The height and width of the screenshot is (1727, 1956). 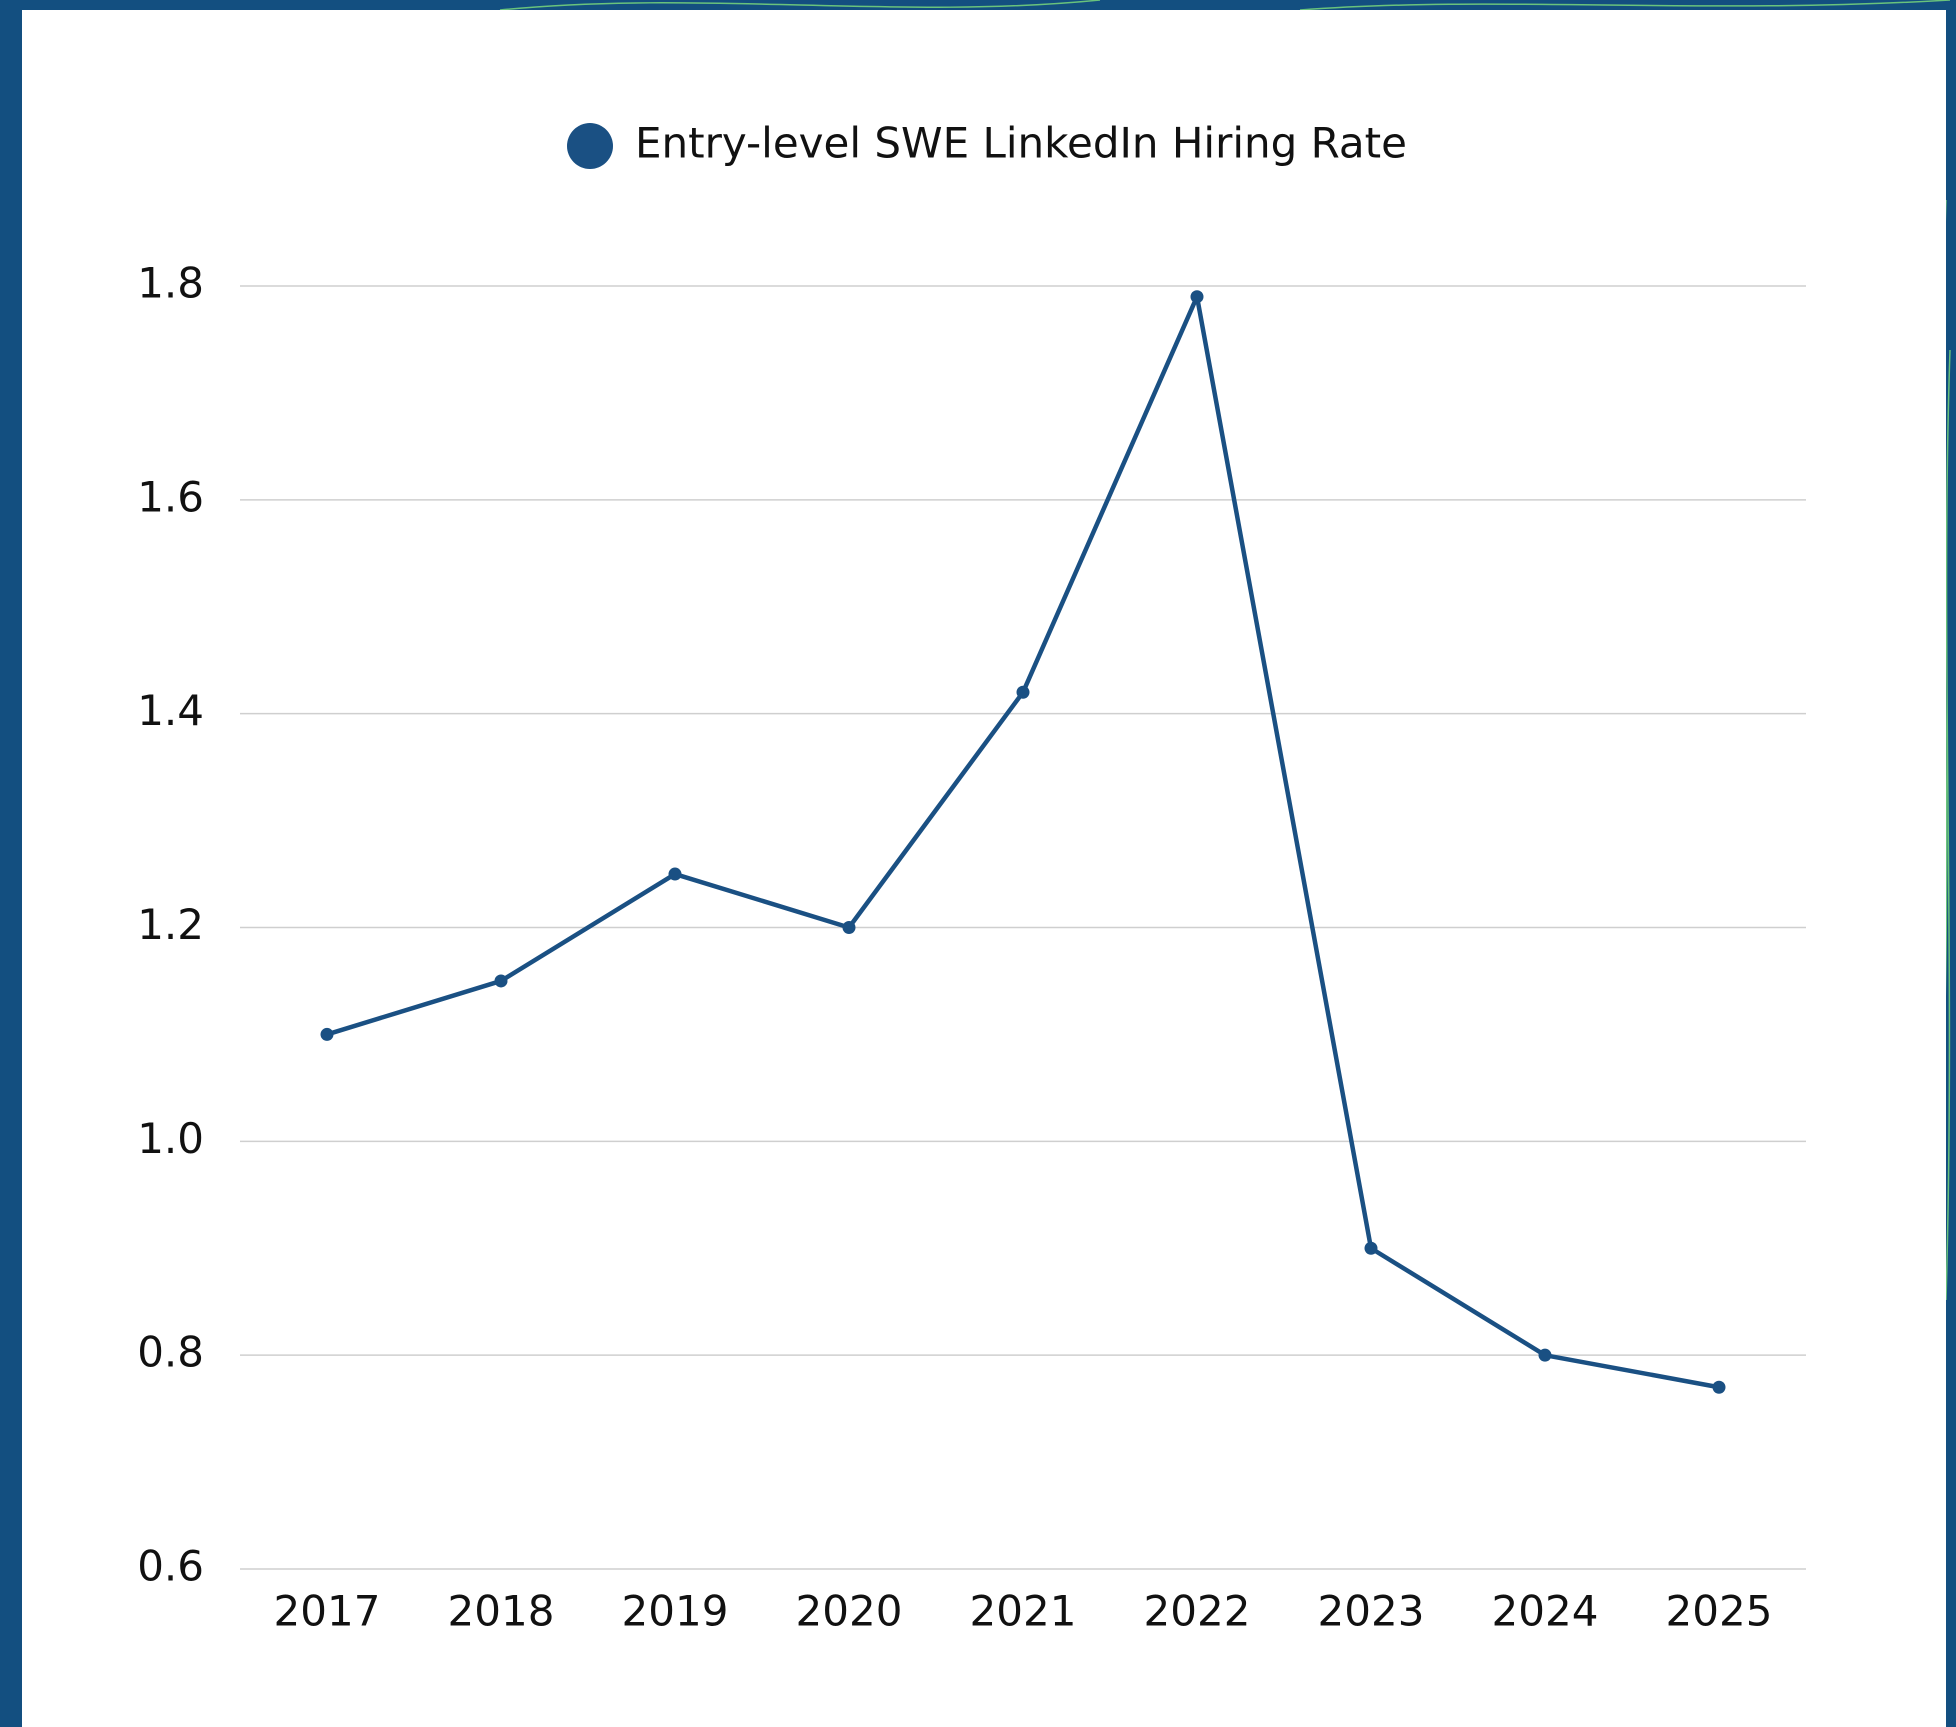 What do you see at coordinates (170, 1138) in the screenshot?
I see `y-tick-label: 1.0` at bounding box center [170, 1138].